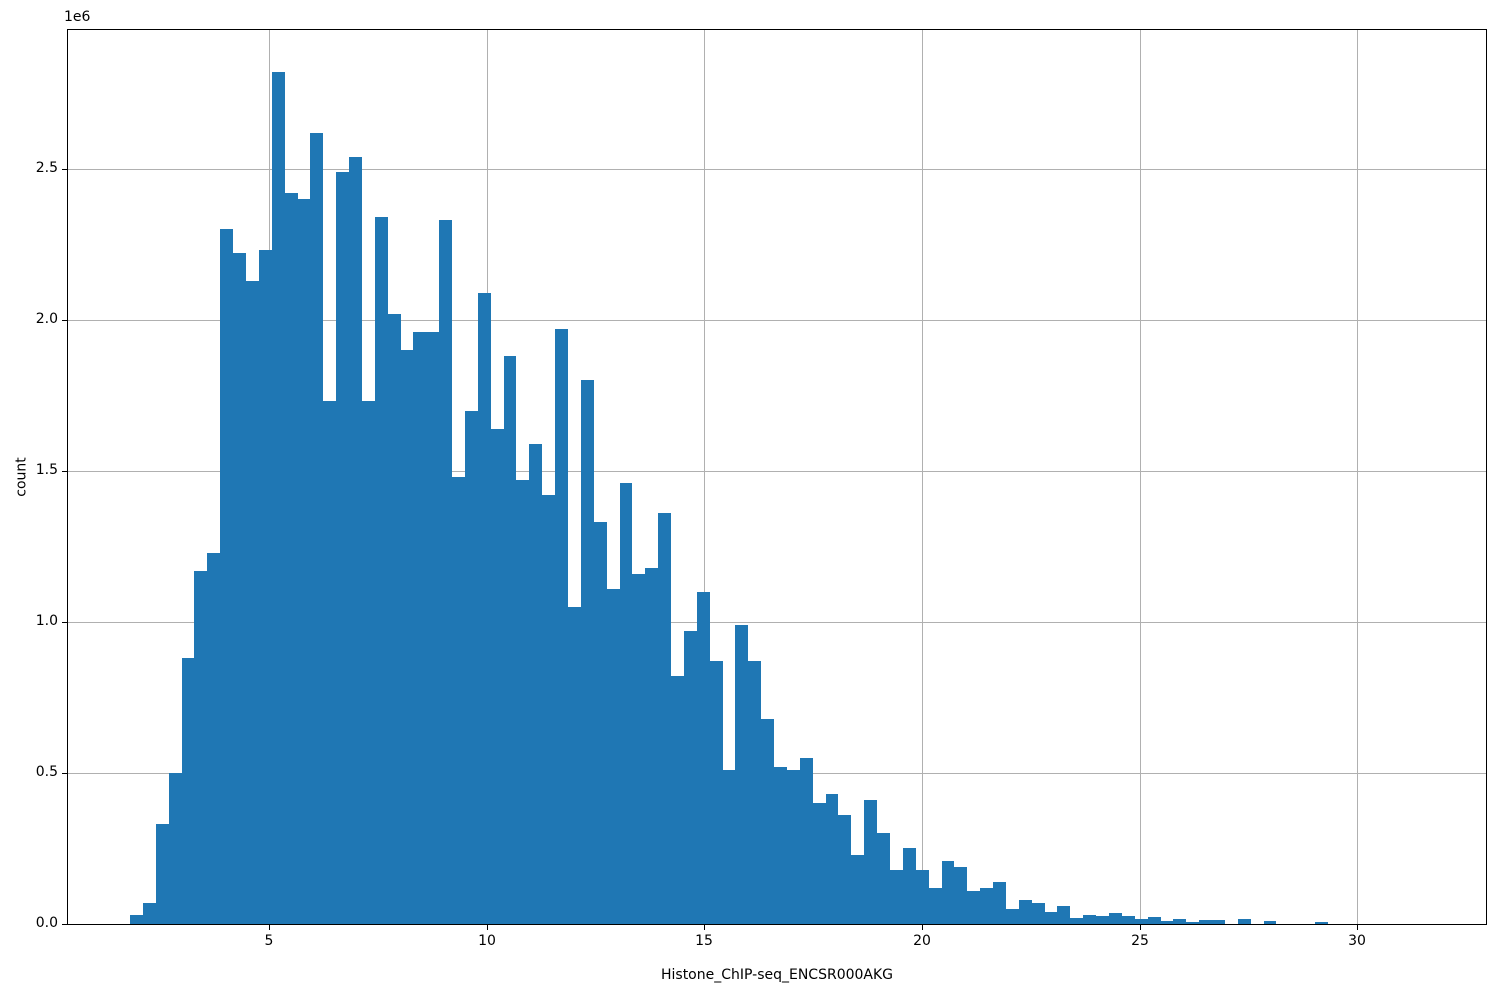 This screenshot has width=1500, height=1000. Describe the element at coordinates (46, 923) in the screenshot. I see `y-axis-tick-label: 0.0` at that location.